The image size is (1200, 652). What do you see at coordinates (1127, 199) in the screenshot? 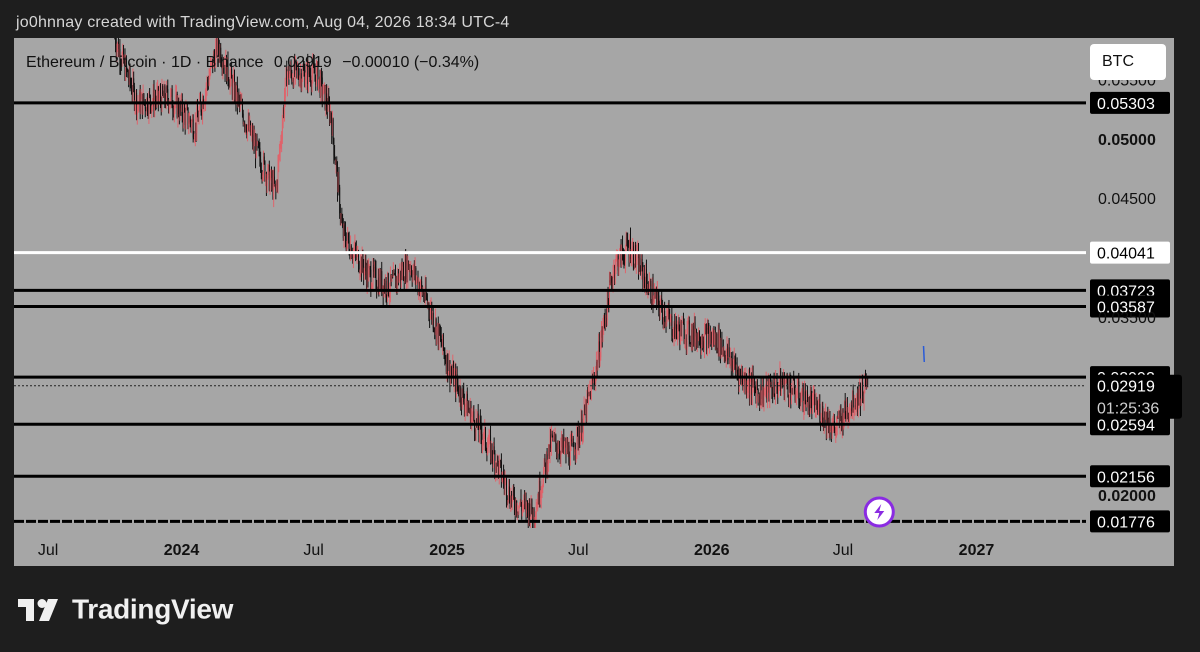
I see `y-axis-tick-label: 0.04500` at bounding box center [1127, 199].